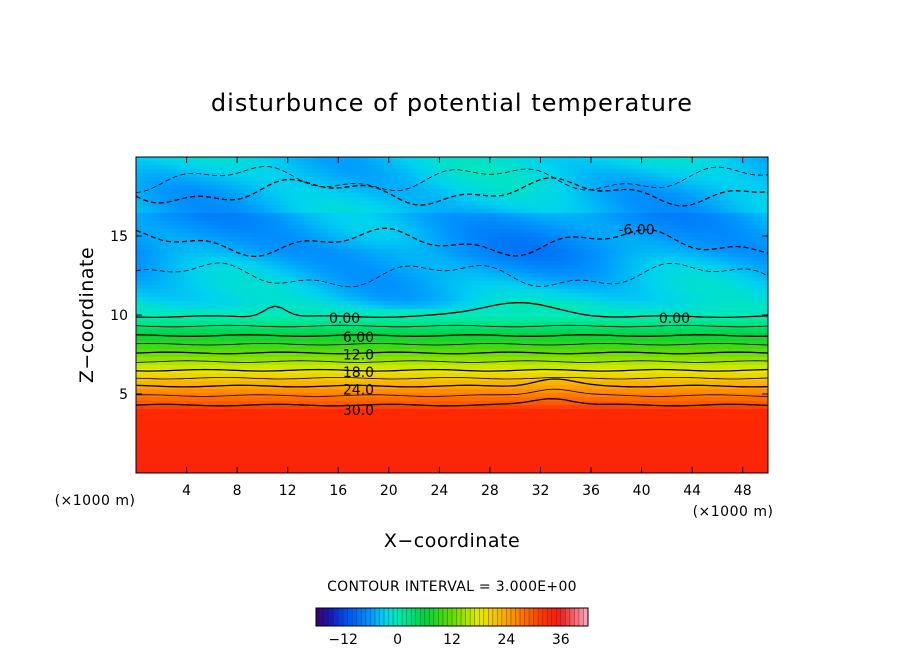 The width and height of the screenshot is (904, 654). What do you see at coordinates (358, 411) in the screenshot?
I see `contour-label: 30.0` at bounding box center [358, 411].